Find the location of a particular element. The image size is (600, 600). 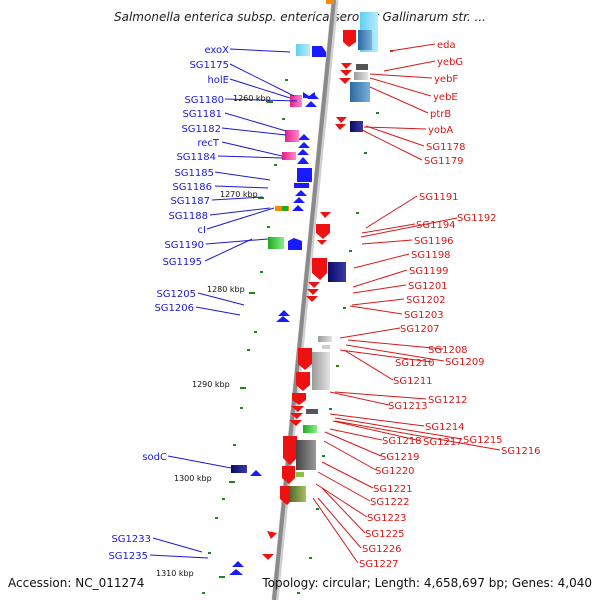

gene-label: SG1188 is located at coordinates (188, 216).